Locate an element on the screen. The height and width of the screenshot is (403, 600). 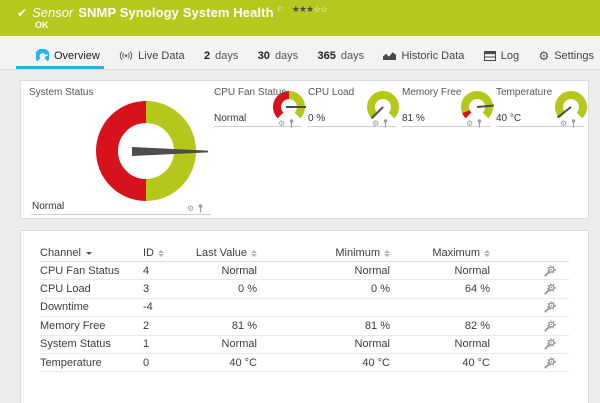
tab-live-data: Live Data is located at coordinates (152, 55).